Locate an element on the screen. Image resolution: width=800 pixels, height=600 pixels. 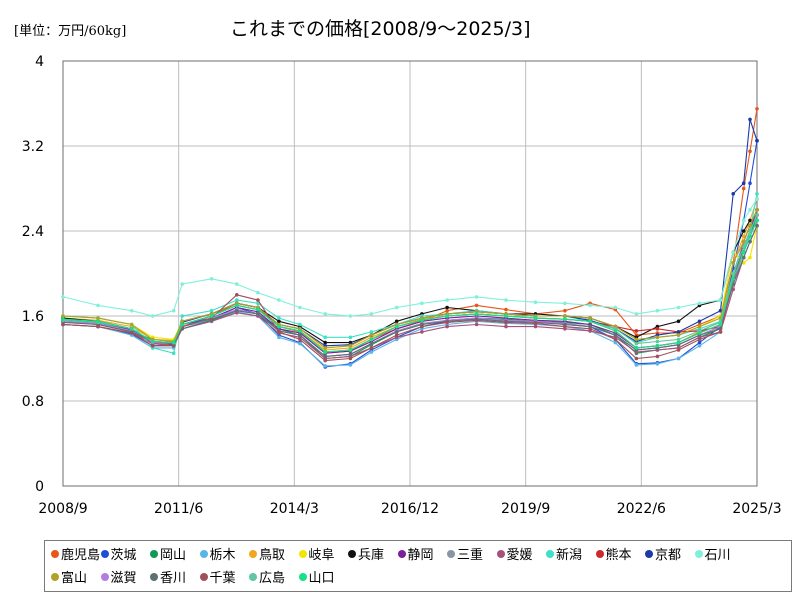
legend-label: 鳥取 is located at coordinates (272, 555).